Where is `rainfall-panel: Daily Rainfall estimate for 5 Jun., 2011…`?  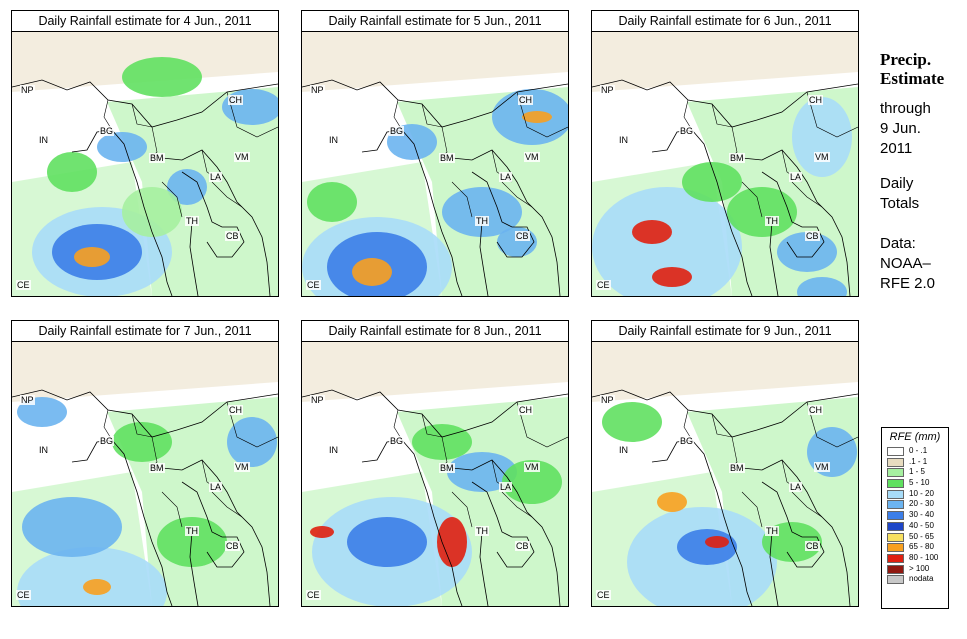 rainfall-panel: Daily Rainfall estimate for 5 Jun., 2011… is located at coordinates (435, 153).